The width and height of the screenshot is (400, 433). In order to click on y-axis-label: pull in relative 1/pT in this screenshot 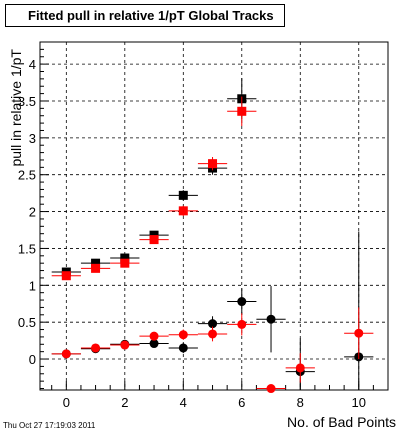, I will do `click(16, 108)`.